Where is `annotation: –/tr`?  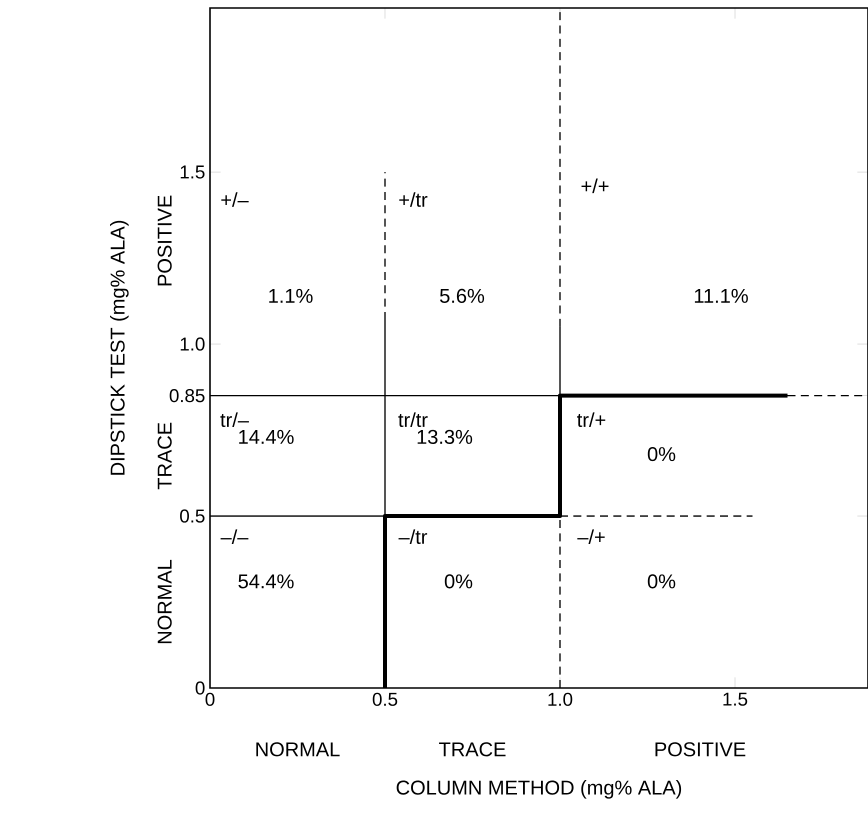
annotation: –/tr is located at coordinates (413, 536).